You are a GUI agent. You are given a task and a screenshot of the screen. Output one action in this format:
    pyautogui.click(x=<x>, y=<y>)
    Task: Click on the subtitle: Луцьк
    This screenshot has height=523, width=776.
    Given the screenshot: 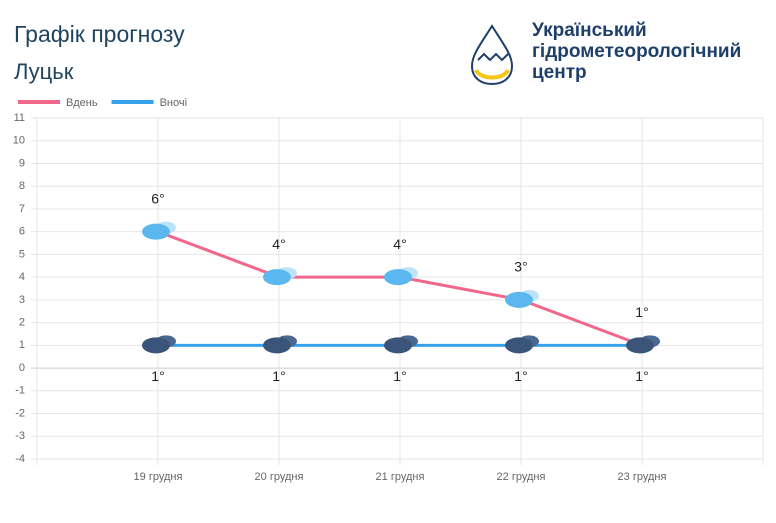 What is the action you would take?
    pyautogui.click(x=44, y=71)
    